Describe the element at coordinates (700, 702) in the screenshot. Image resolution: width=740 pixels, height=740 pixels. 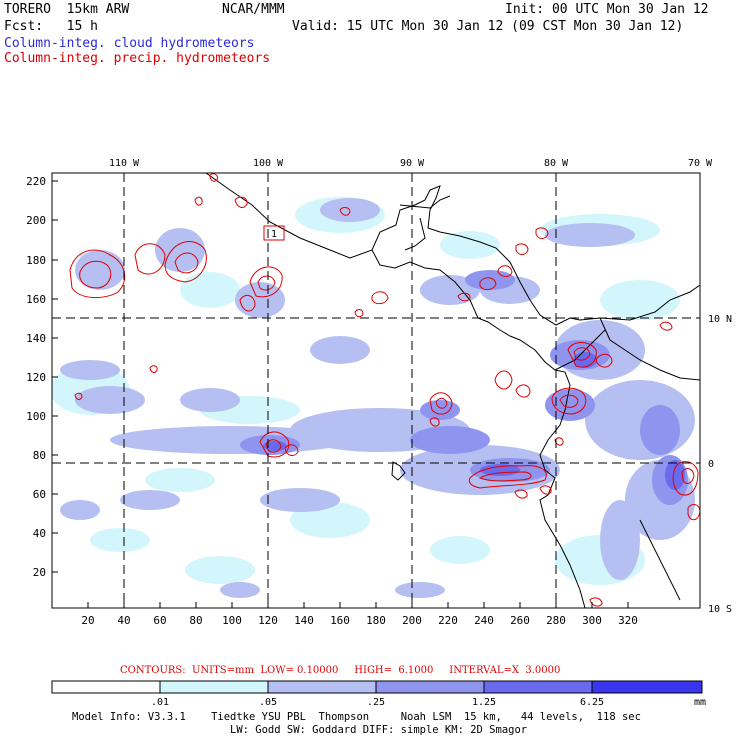
I see `colorbar-units: mm` at that location.